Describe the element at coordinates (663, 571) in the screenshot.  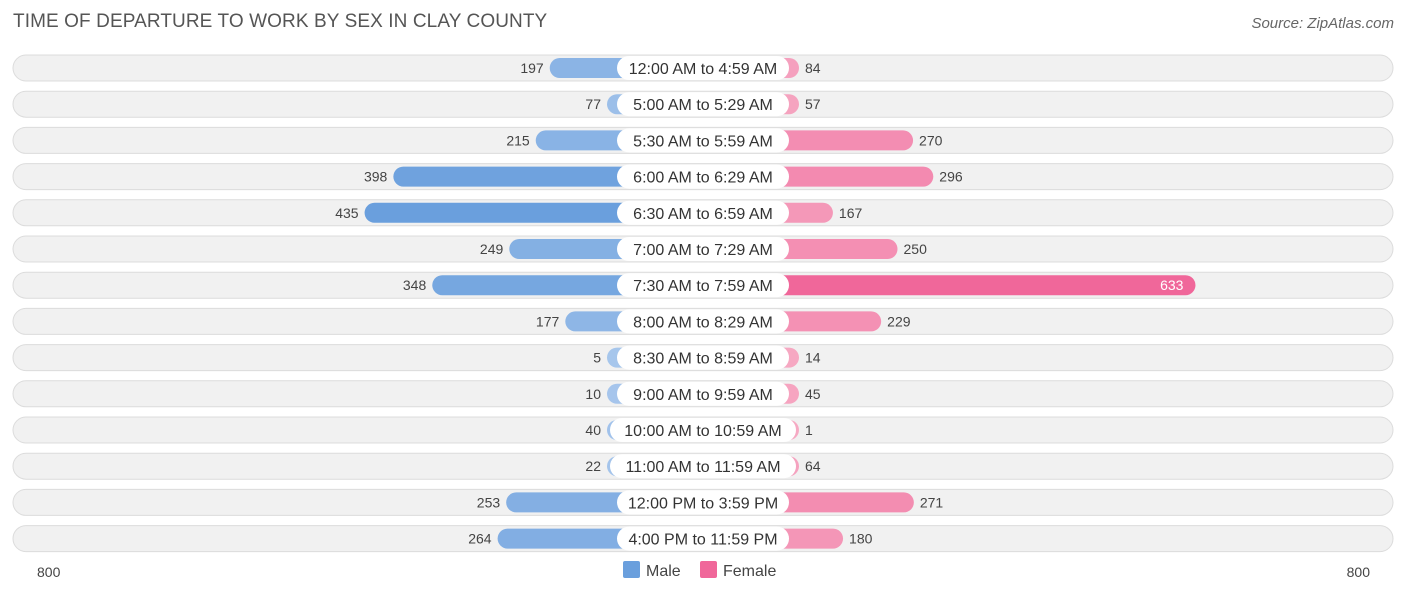
I see `legend-label-male: Male` at that location.